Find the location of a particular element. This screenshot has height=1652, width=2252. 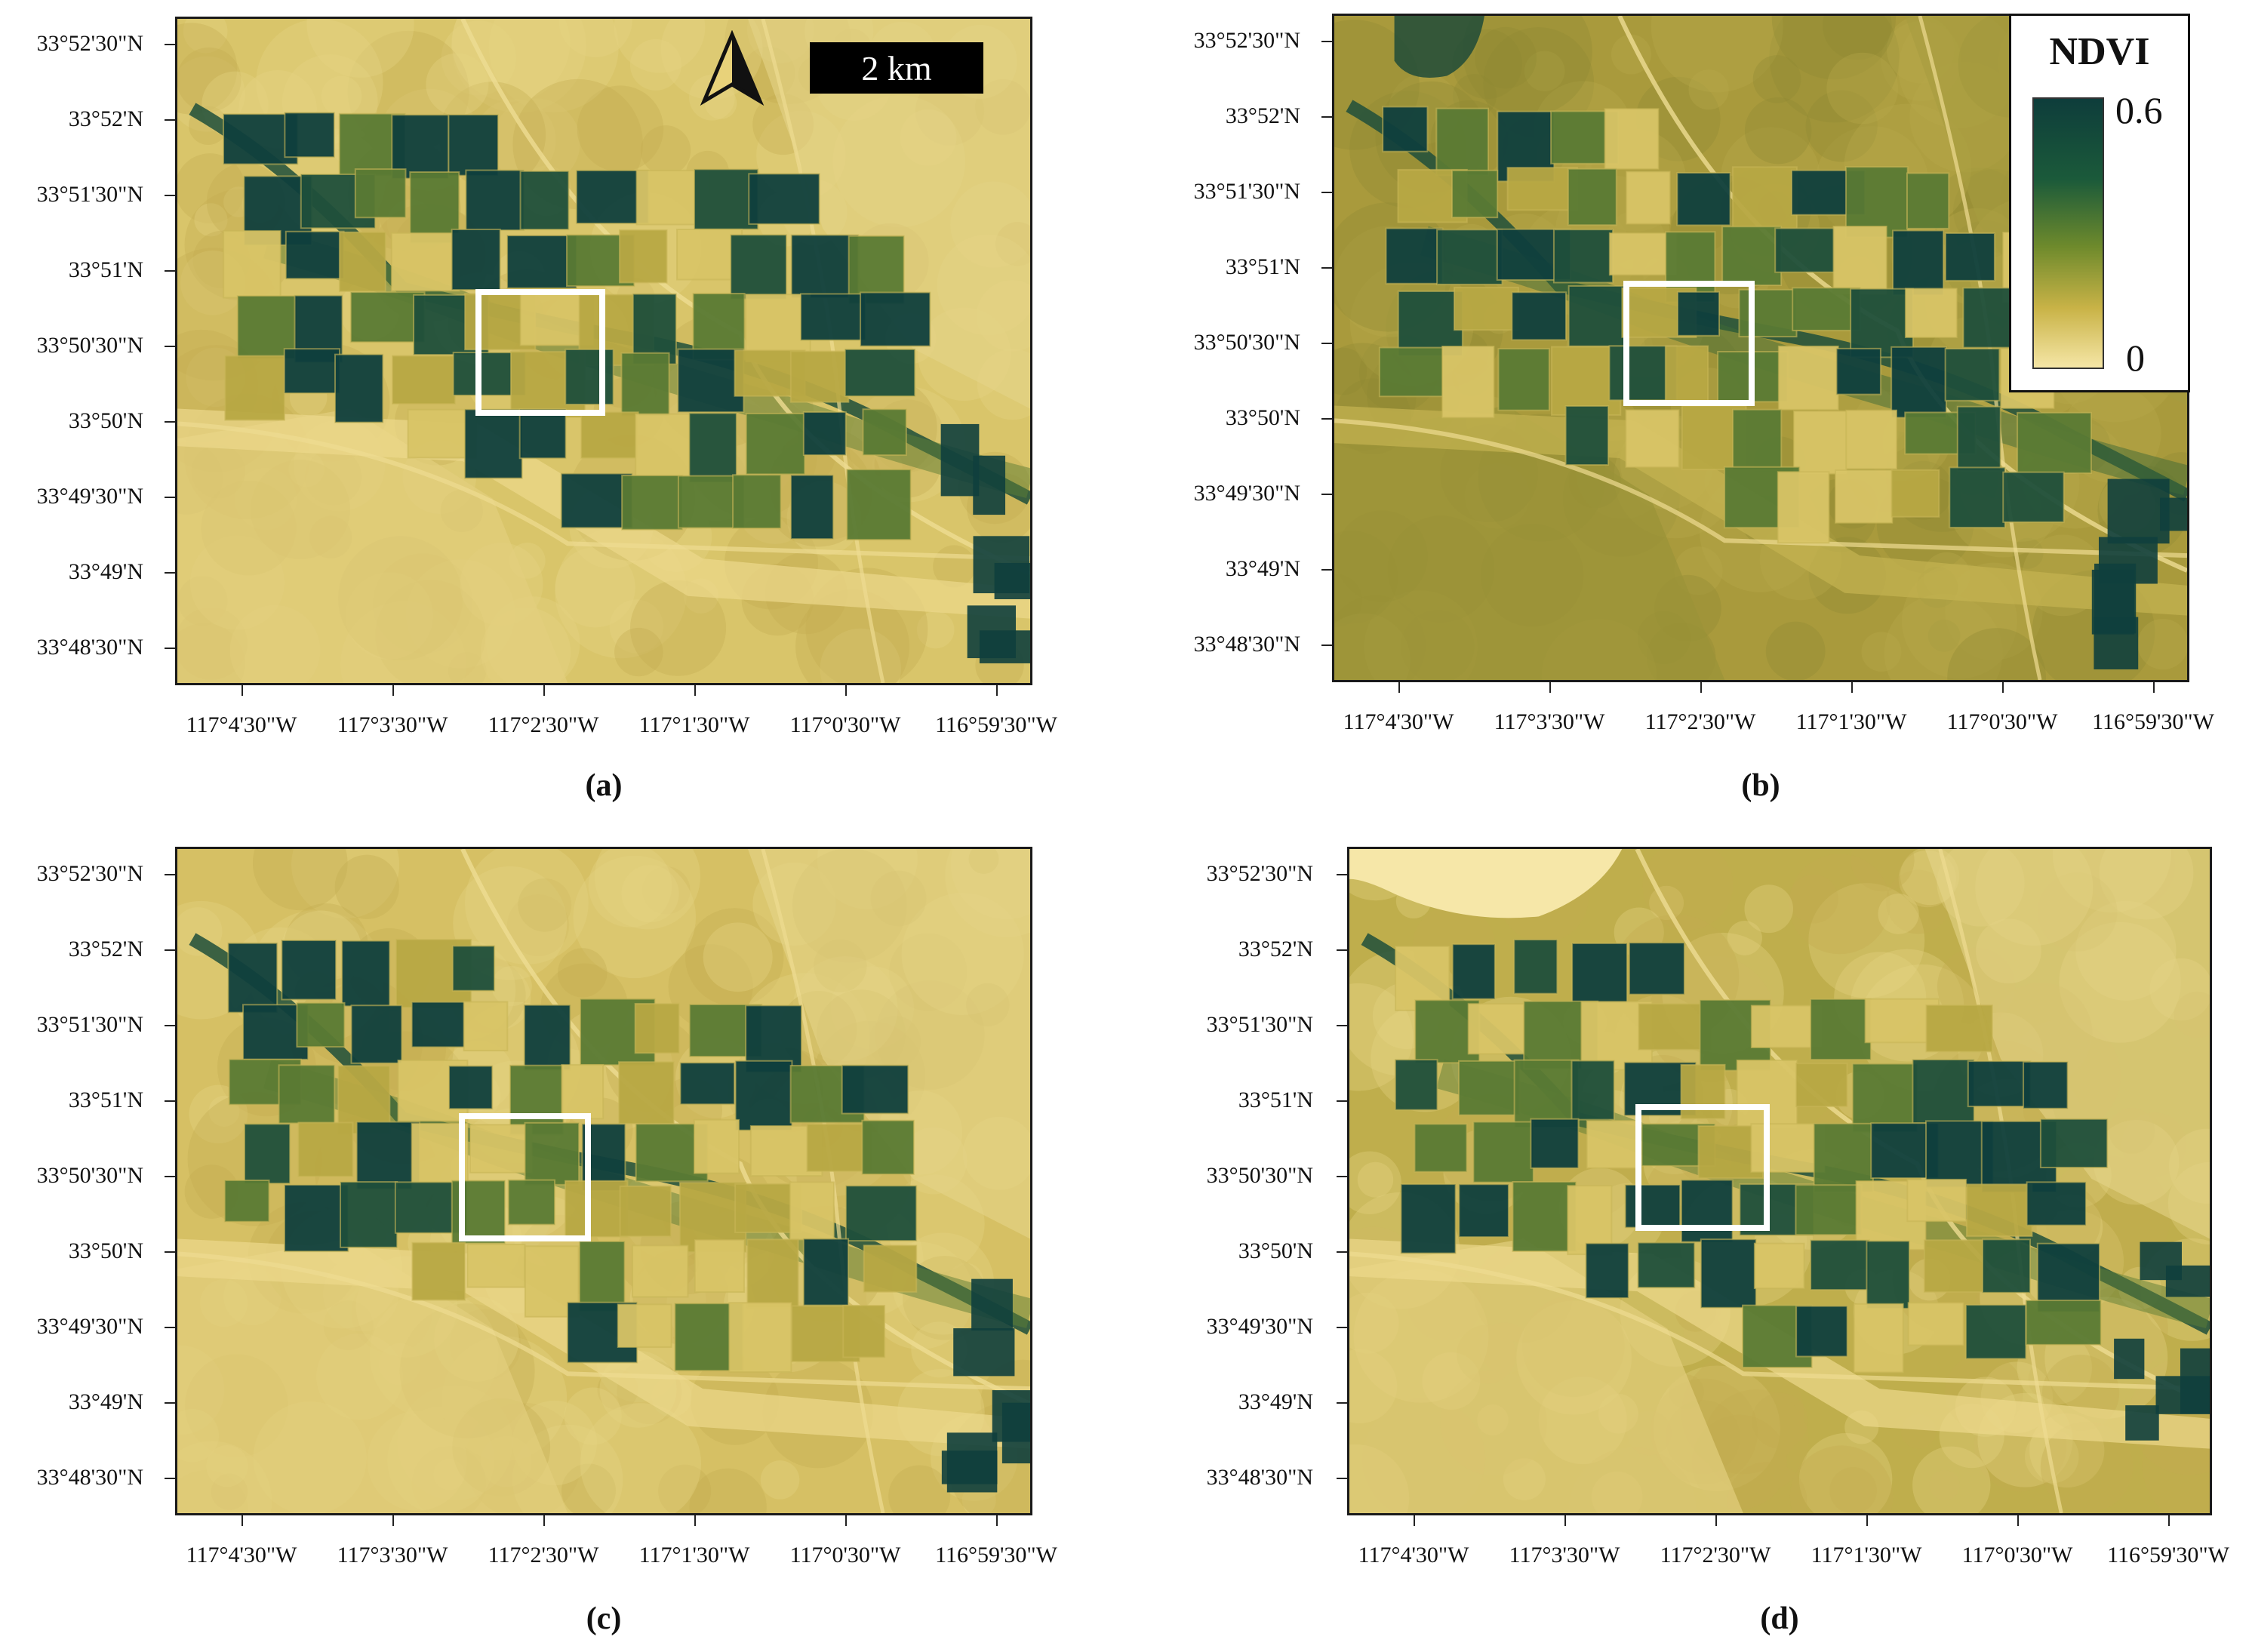

legend-min-label: 0 is located at coordinates (2135, 358).